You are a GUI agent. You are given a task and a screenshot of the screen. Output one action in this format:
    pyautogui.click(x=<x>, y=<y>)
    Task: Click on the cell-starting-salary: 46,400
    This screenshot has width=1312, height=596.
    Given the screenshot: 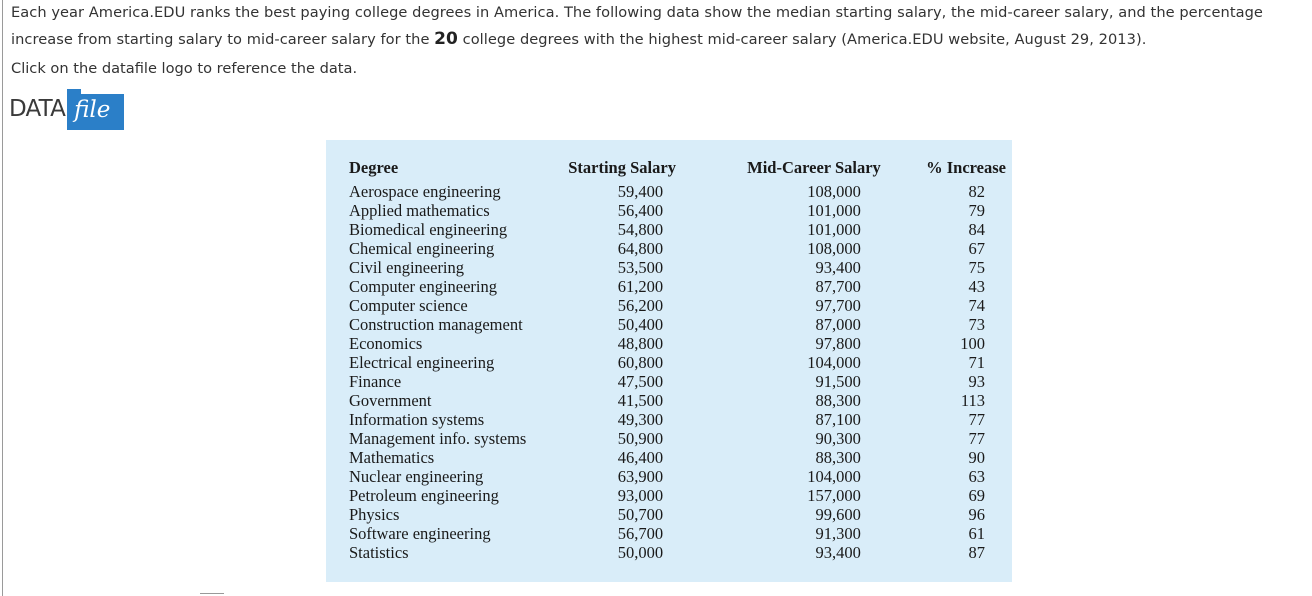 What is the action you would take?
    pyautogui.click(x=640, y=457)
    